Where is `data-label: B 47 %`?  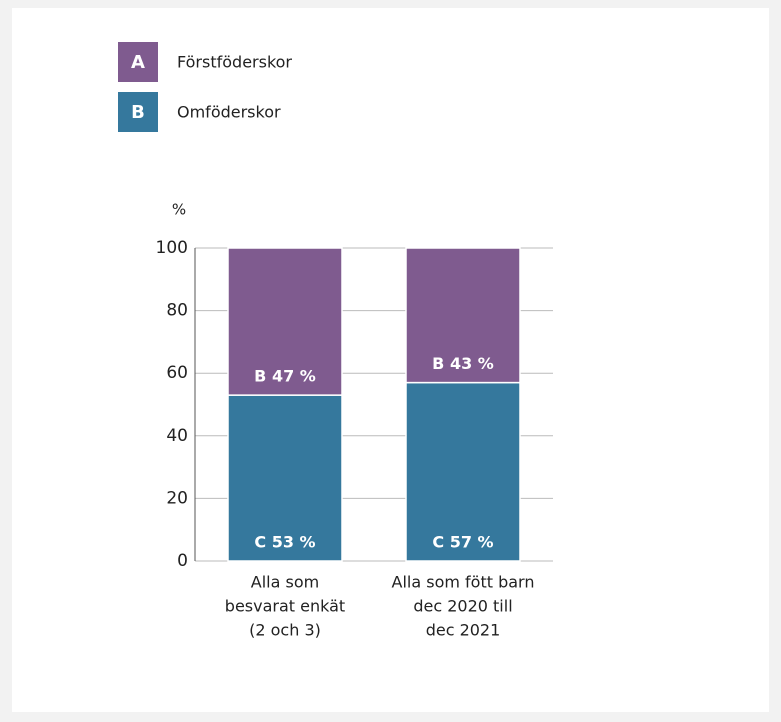 data-label: B 47 % is located at coordinates (285, 376).